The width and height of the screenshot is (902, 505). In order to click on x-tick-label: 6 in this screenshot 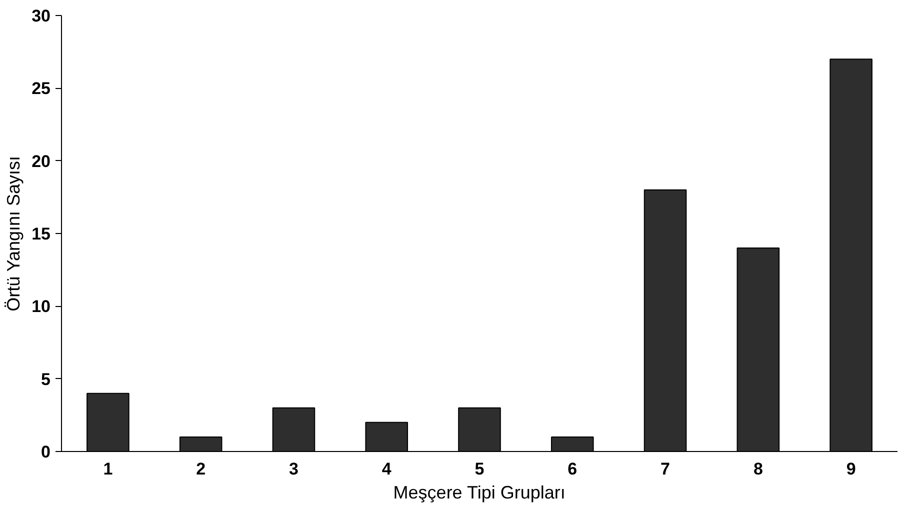, I will do `click(573, 469)`.